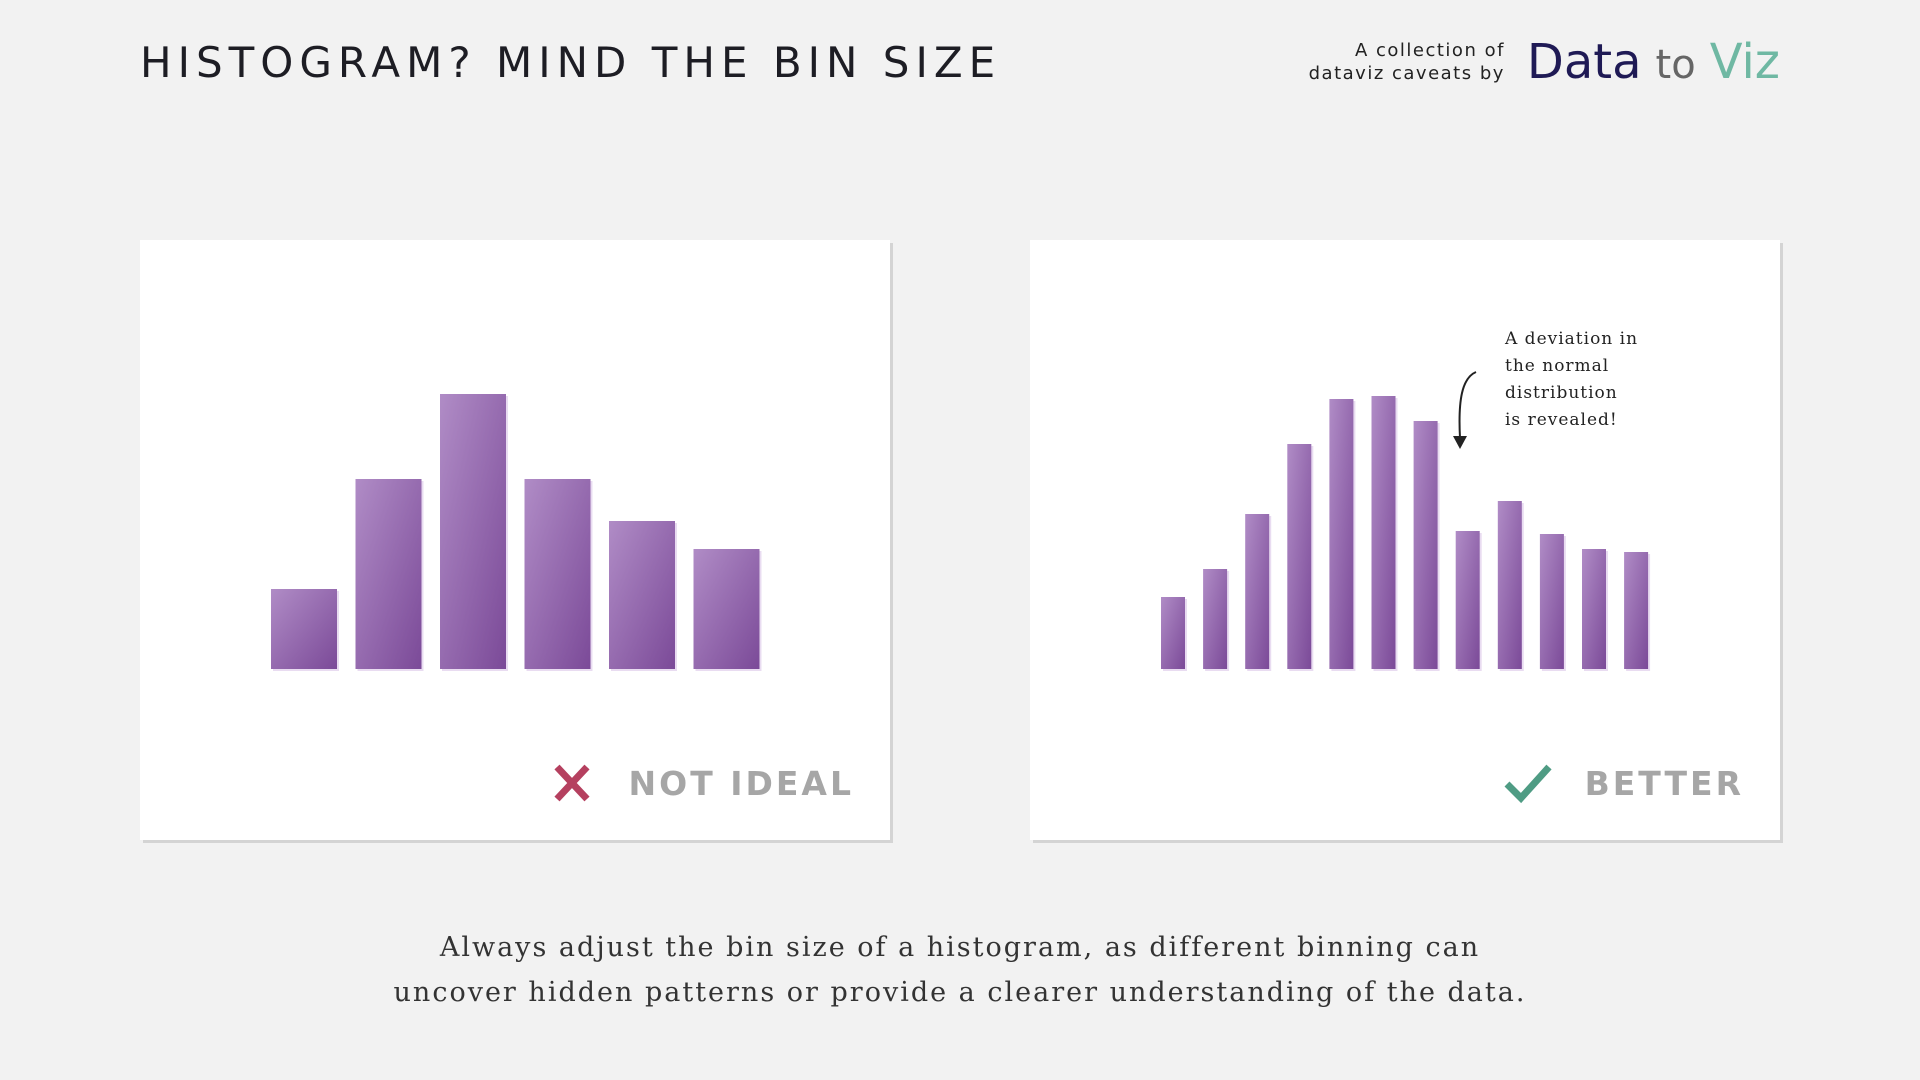  What do you see at coordinates (1675, 65) in the screenshot?
I see `logo-to-text: to` at bounding box center [1675, 65].